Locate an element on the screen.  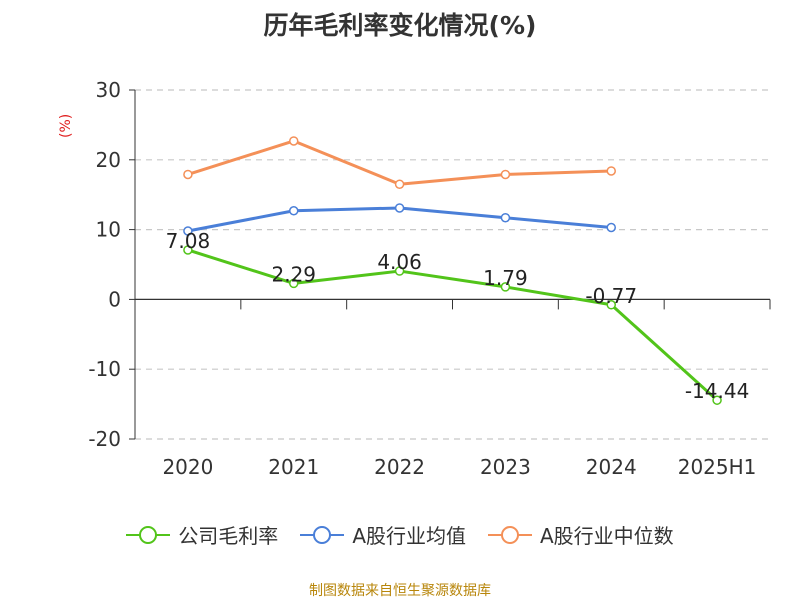
data-label: 1.79 is located at coordinates (505, 278).